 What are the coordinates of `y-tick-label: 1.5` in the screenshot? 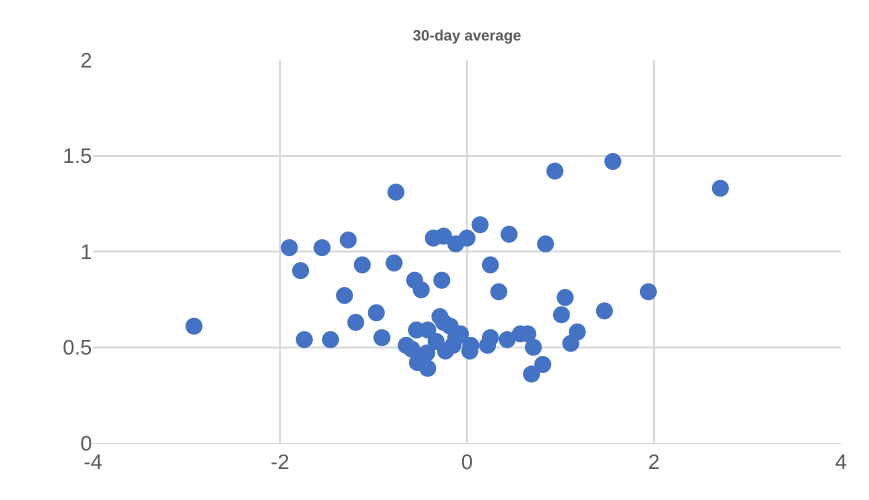 It's located at (77, 156).